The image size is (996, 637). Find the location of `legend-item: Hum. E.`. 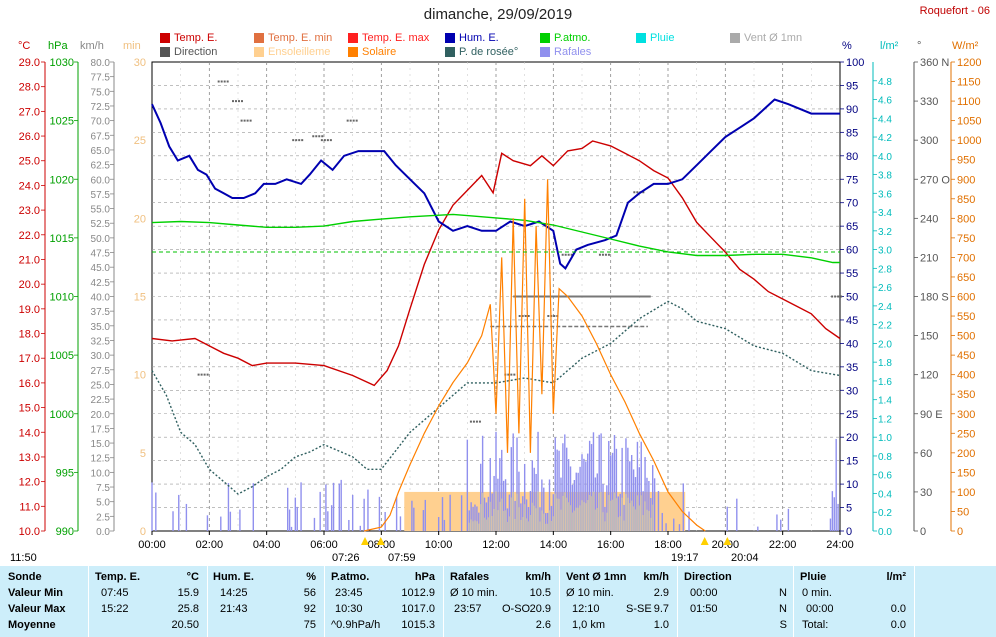

legend-item: Hum. E. is located at coordinates (472, 38).